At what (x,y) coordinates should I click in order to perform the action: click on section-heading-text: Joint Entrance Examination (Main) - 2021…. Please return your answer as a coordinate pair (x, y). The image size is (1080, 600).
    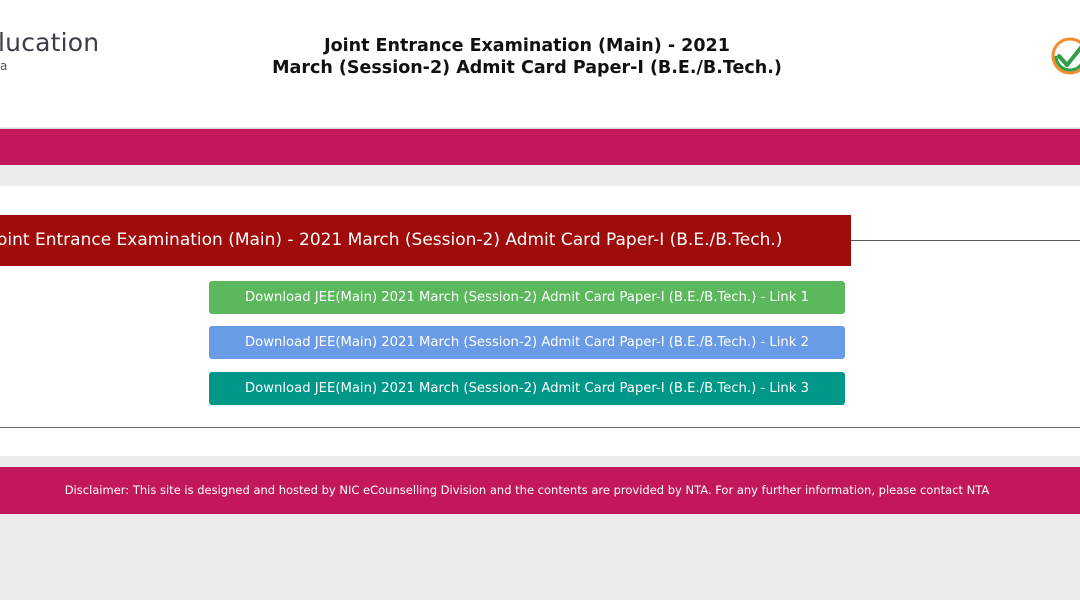
    Looking at the image, I should click on (391, 240).